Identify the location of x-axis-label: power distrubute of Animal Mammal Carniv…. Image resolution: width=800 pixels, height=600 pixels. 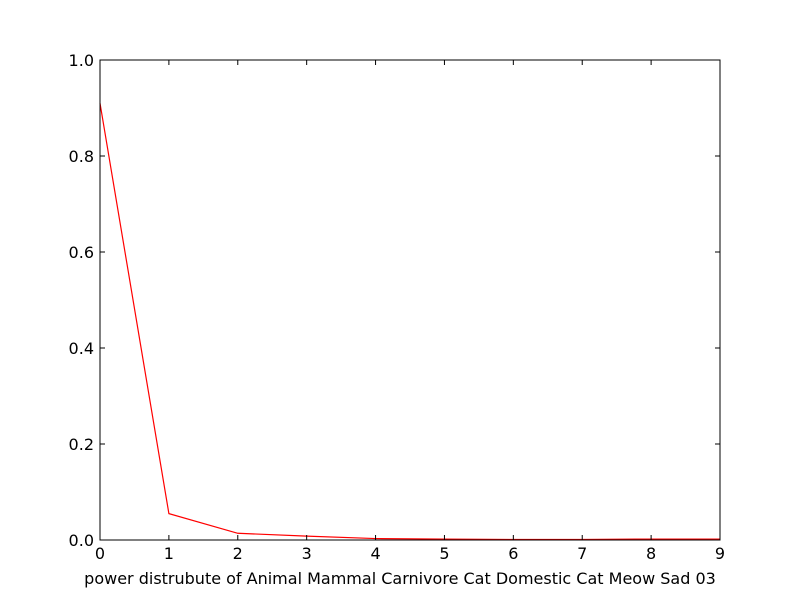
(400, 578).